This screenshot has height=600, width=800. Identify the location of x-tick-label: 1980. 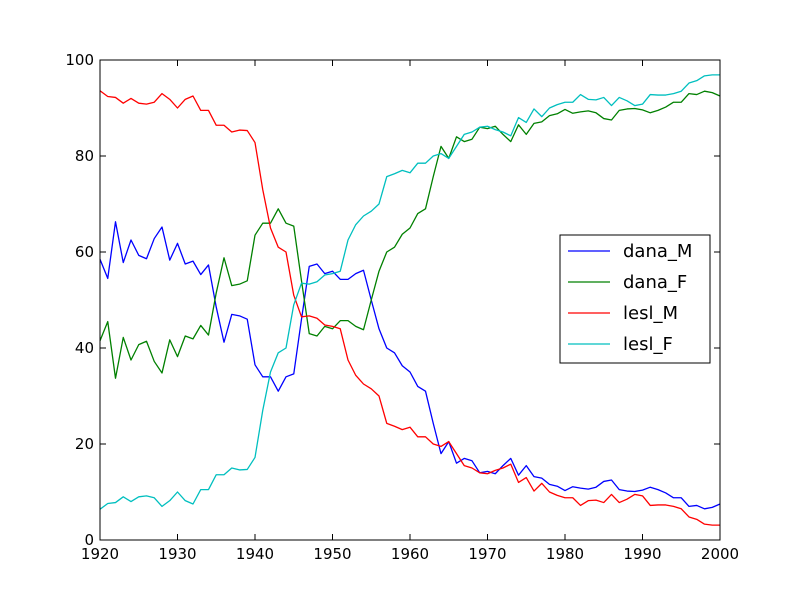
(565, 554).